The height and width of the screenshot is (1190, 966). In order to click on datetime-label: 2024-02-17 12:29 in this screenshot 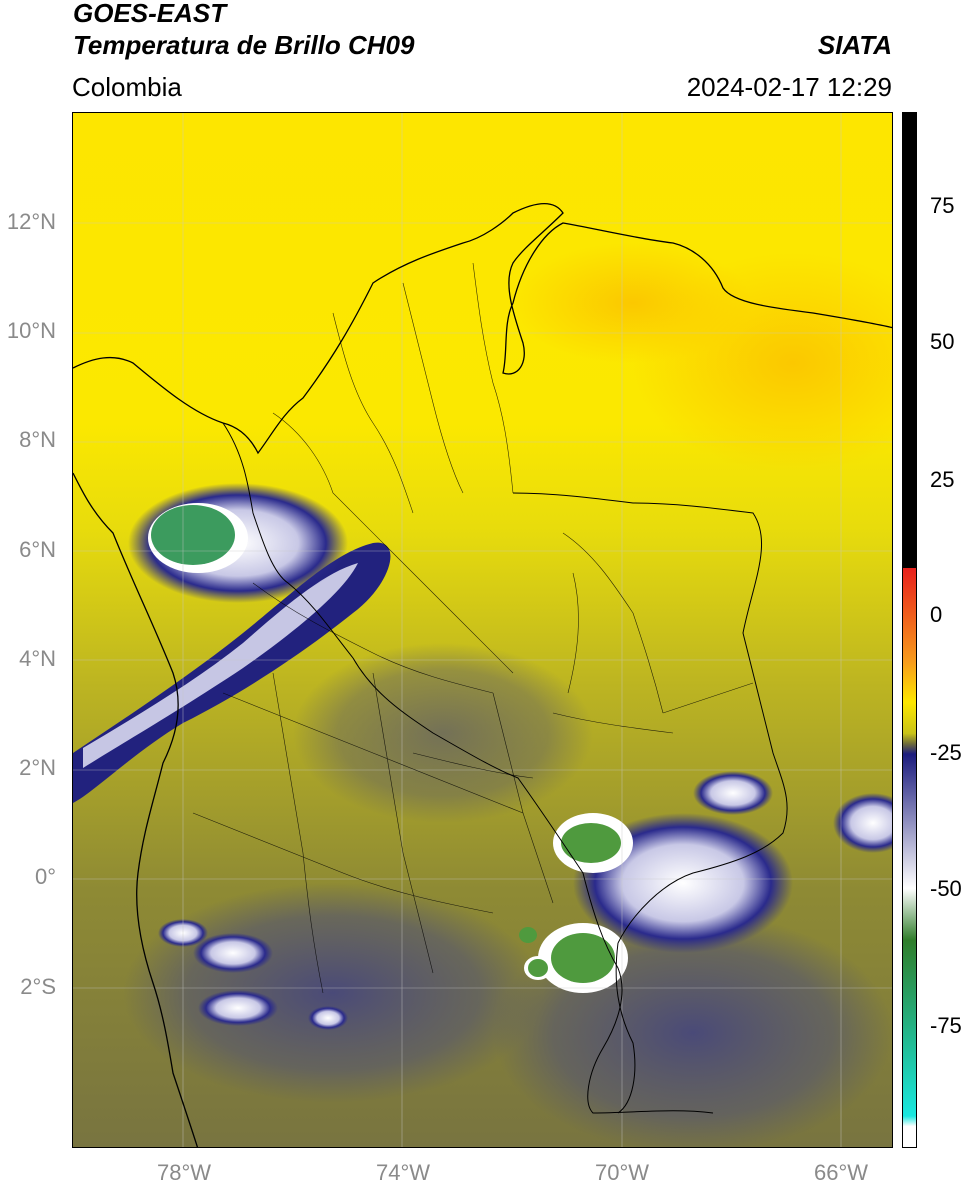, I will do `click(789, 87)`.